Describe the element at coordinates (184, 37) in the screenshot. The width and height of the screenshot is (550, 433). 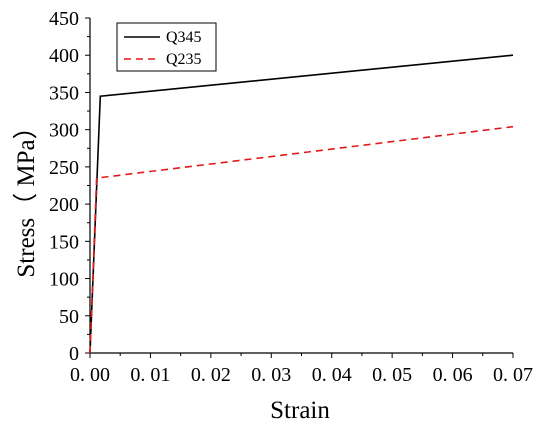
I see `legend-label-q345: Q345` at that location.